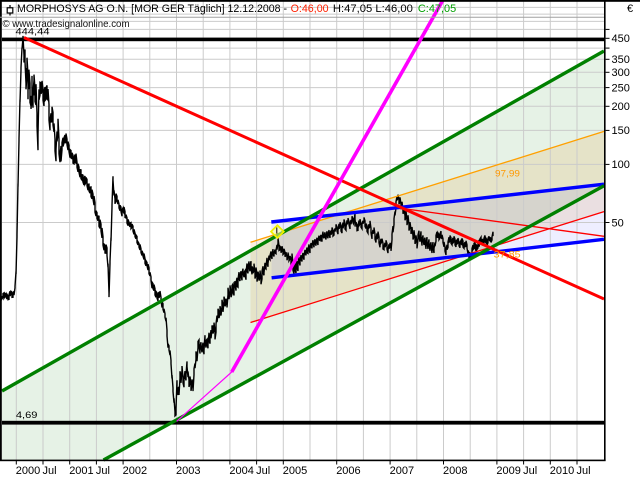 The height and width of the screenshot is (480, 640). Describe the element at coordinates (621, 39) in the screenshot. I see `svg-text: 450` at that location.